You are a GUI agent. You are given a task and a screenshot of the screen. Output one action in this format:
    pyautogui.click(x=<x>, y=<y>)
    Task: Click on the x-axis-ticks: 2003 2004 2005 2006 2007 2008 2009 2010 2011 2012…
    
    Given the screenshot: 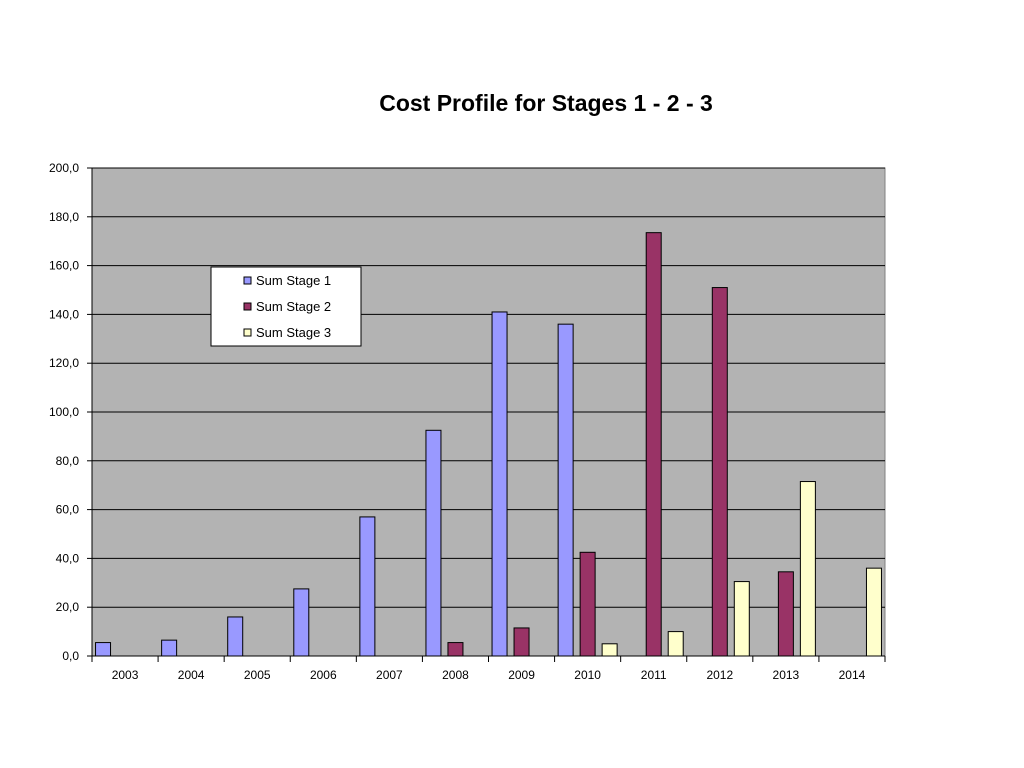 What is the action you would take?
    pyautogui.click(x=488, y=669)
    